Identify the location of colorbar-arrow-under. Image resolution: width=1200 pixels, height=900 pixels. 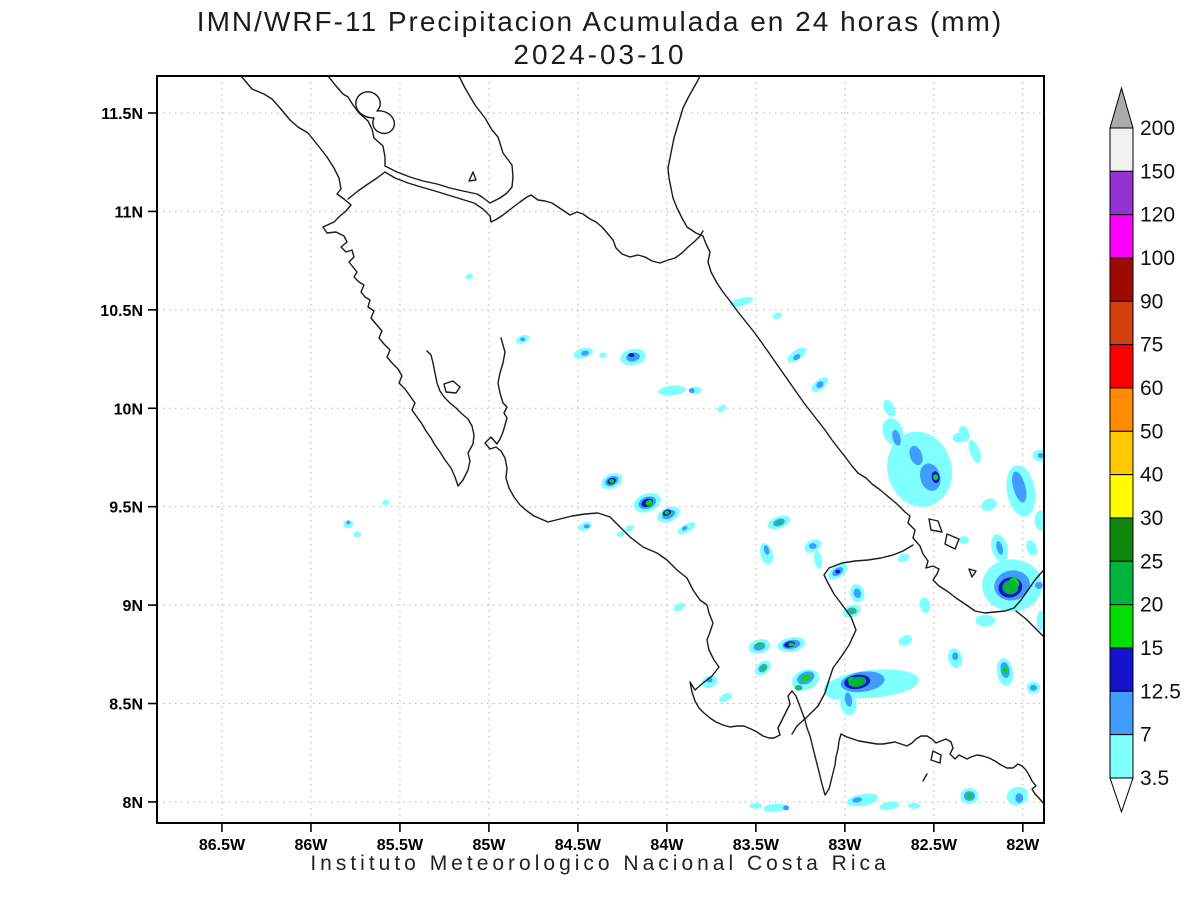
(1121, 795).